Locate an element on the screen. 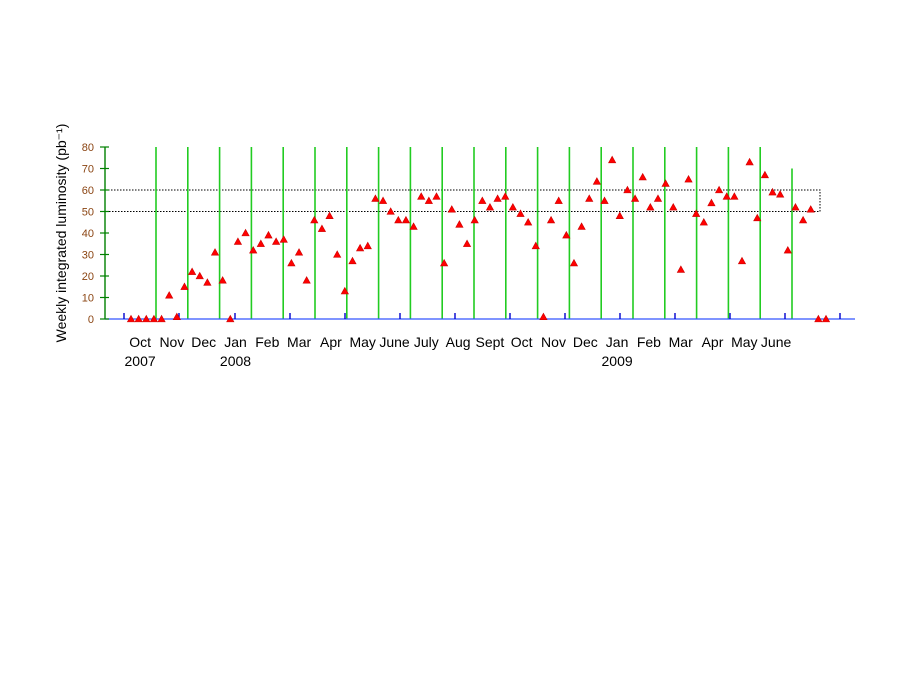  year-label: 2009 is located at coordinates (617, 361).